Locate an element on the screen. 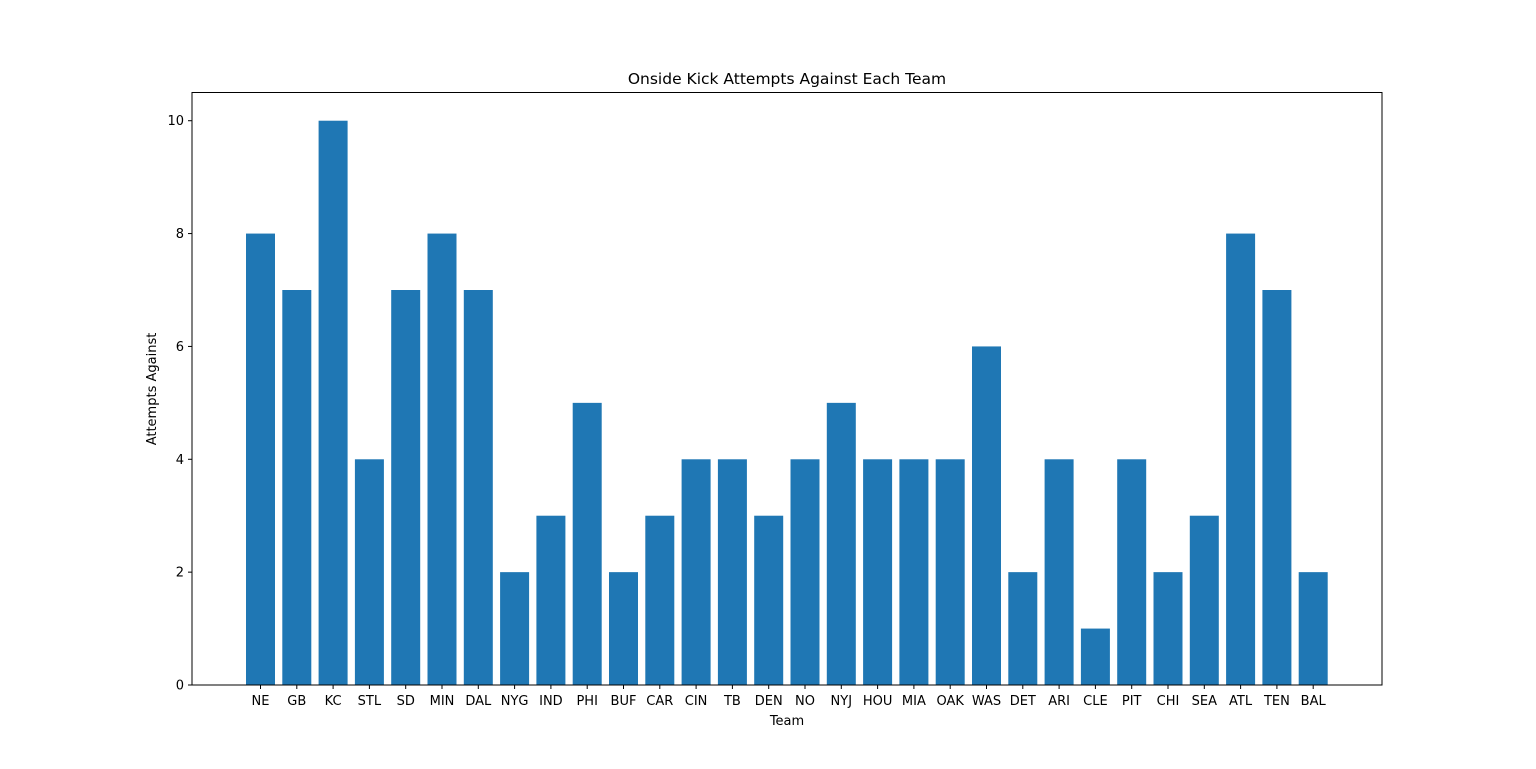  bar-sea is located at coordinates (1204, 600).